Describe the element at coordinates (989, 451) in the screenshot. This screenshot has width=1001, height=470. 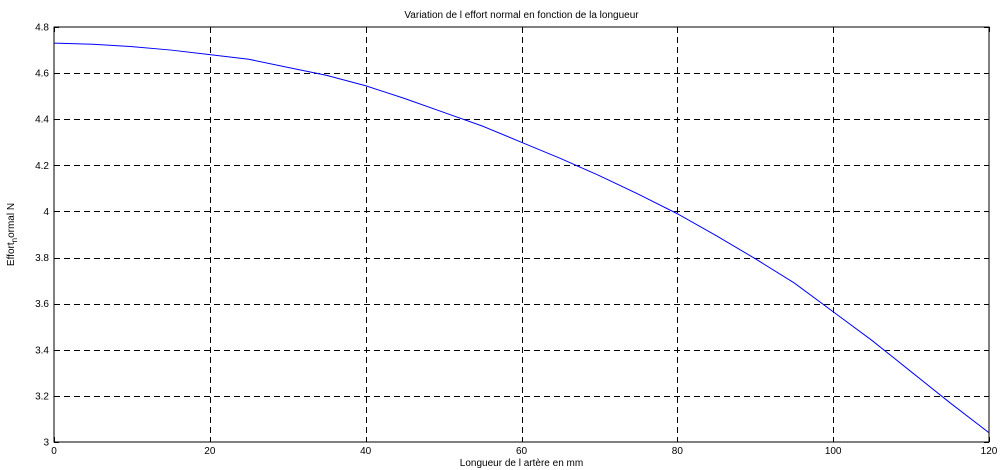
I see `x-tick-label: 120` at that location.